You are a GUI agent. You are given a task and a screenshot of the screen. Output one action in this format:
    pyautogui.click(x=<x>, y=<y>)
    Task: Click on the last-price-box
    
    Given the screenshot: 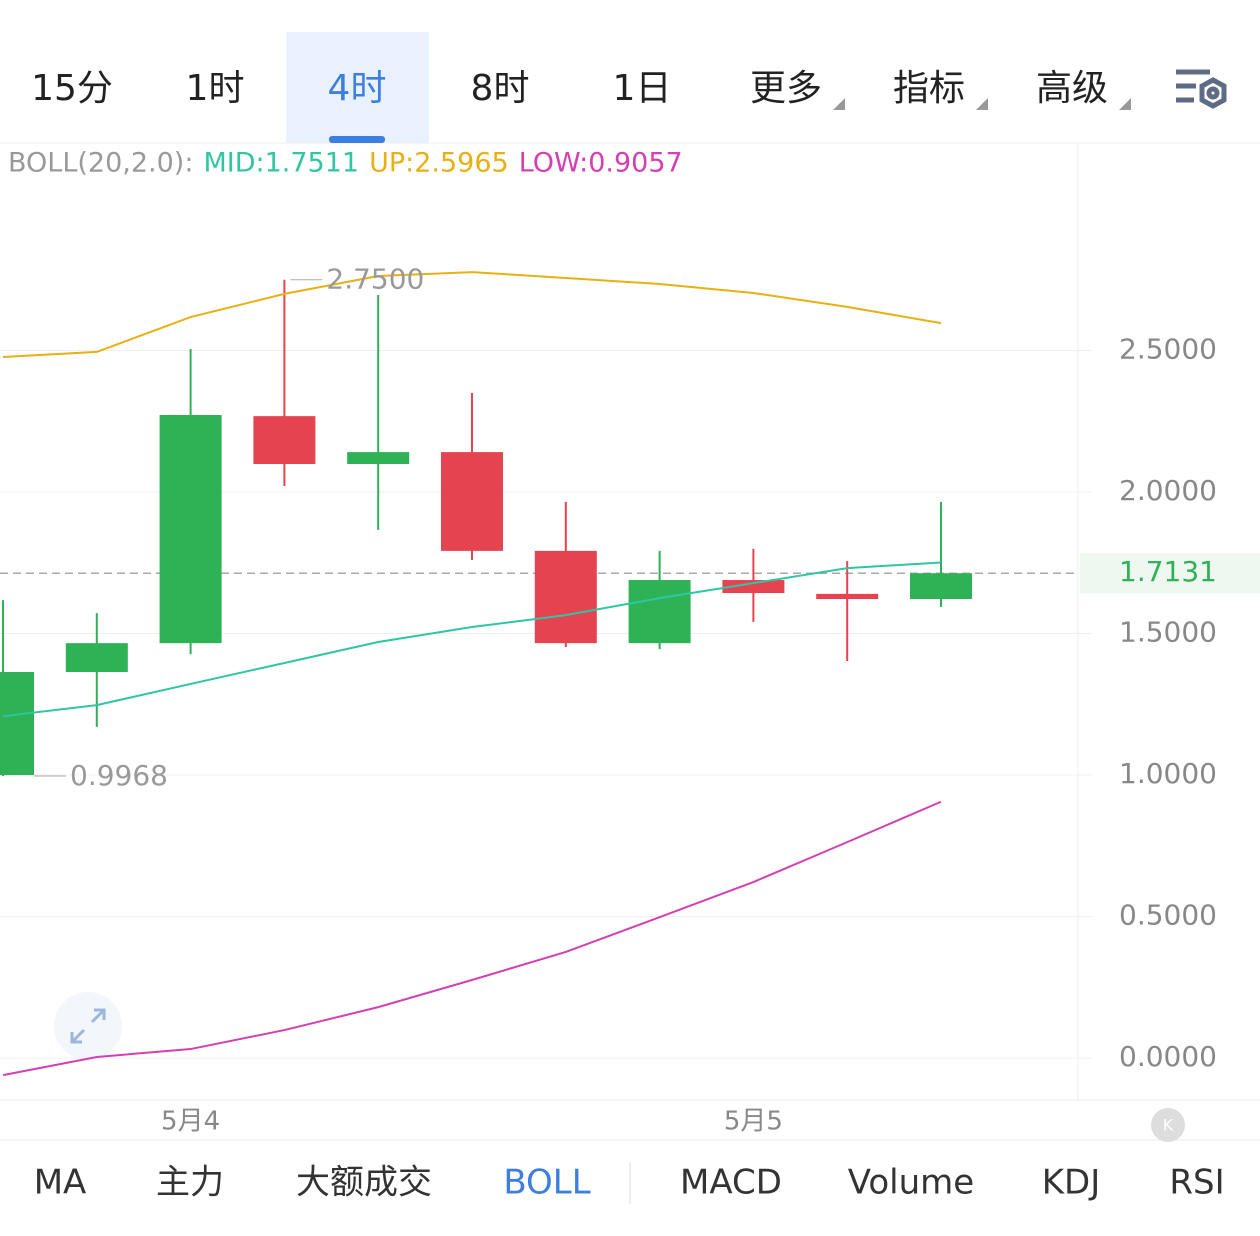 What is the action you would take?
    pyautogui.click(x=1170, y=573)
    